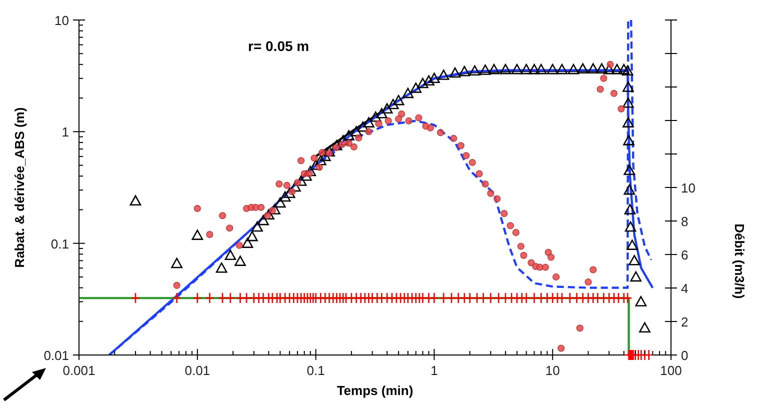 This screenshot has height=411, width=769. What do you see at coordinates (688, 188) in the screenshot?
I see `y2-tick-label: 10` at bounding box center [688, 188].